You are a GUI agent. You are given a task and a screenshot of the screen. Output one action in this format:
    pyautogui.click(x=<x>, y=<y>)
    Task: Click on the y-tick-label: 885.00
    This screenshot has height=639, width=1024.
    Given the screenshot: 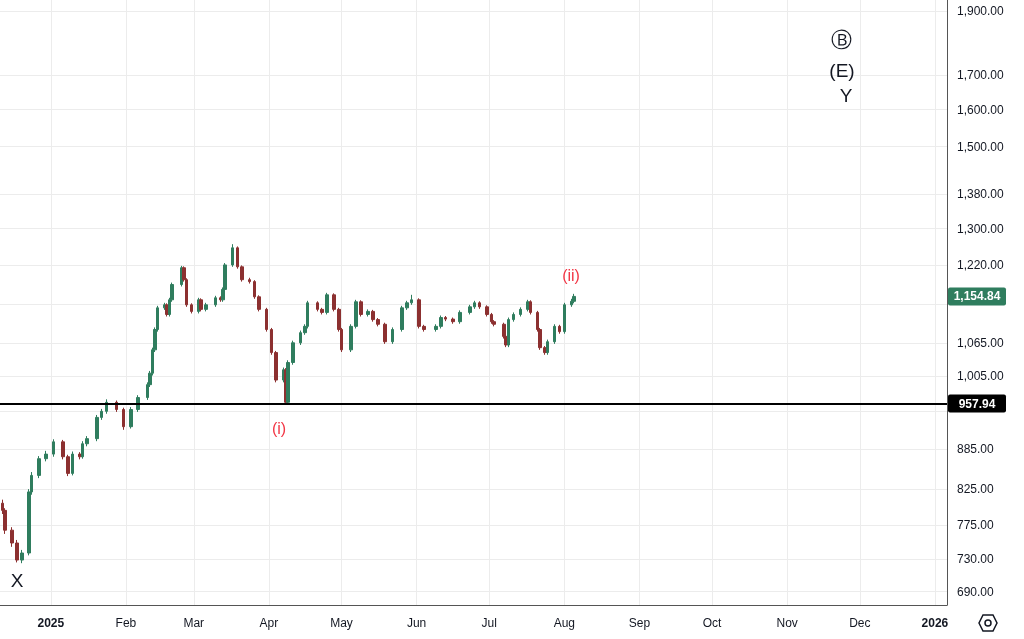 What is the action you would take?
    pyautogui.click(x=976, y=448)
    